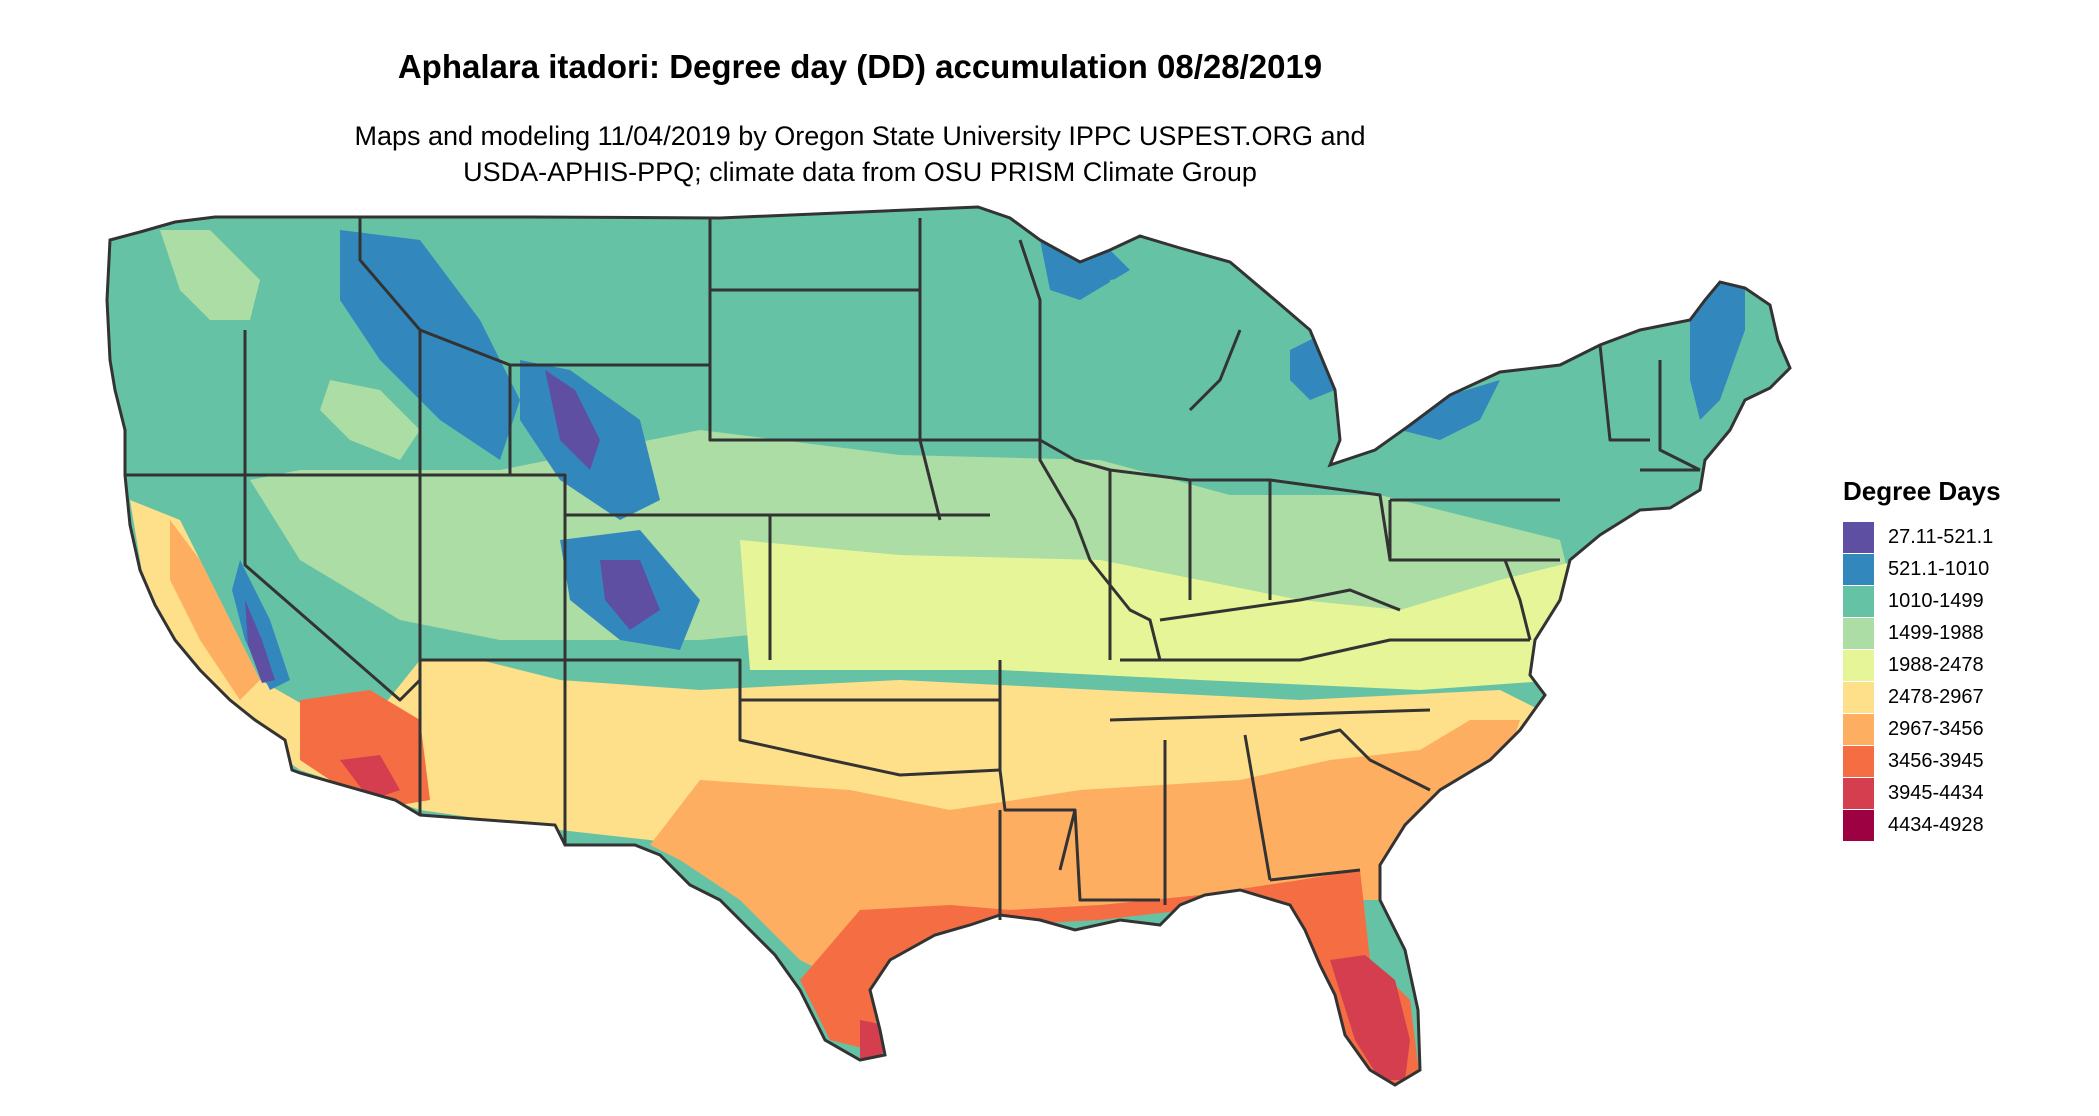 This screenshot has height=1116, width=2099. What do you see at coordinates (1936, 728) in the screenshot?
I see `legend-label: 2967-3456` at bounding box center [1936, 728].